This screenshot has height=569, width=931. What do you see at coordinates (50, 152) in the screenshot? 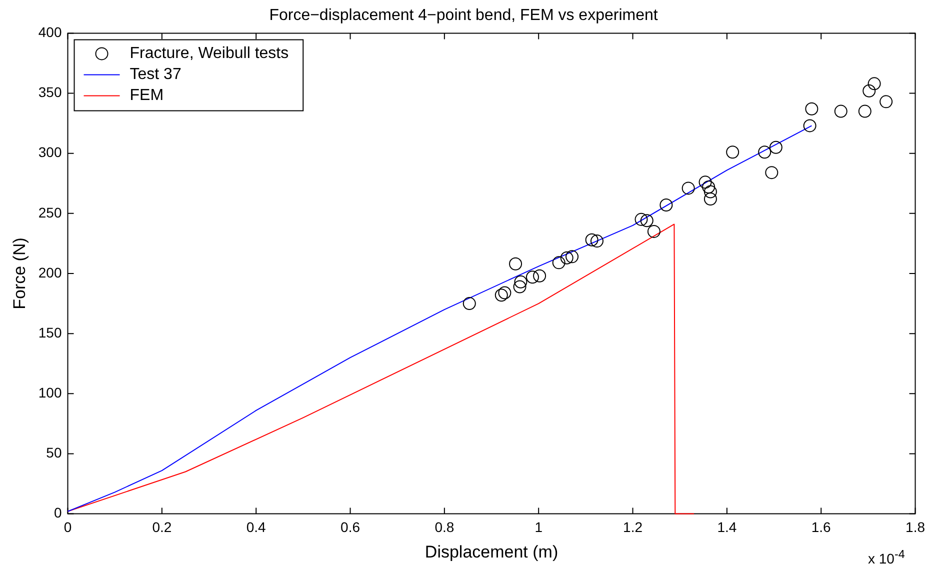
I see `y-tick-label: 300` at bounding box center [50, 152].